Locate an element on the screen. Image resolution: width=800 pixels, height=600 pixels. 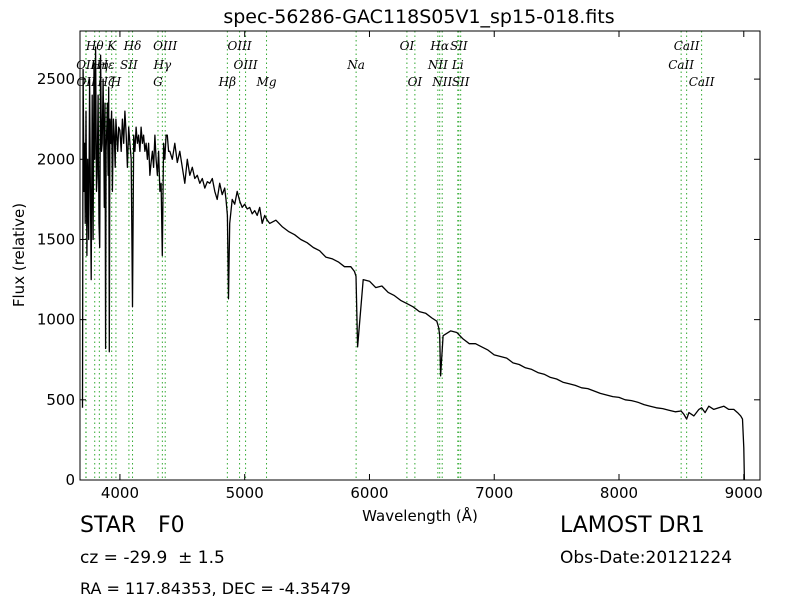
x-tick-label: 5000 is located at coordinates (245, 493).